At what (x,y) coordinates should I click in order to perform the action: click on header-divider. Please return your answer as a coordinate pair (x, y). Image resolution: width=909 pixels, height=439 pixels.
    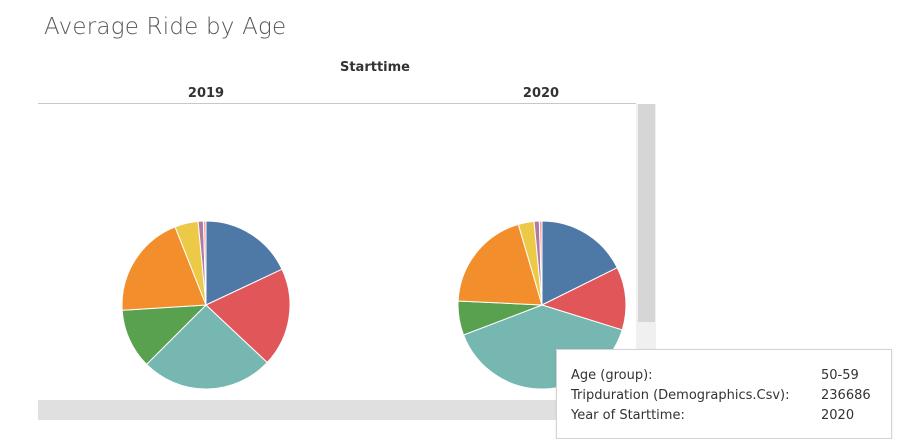
    Looking at the image, I should click on (337, 103).